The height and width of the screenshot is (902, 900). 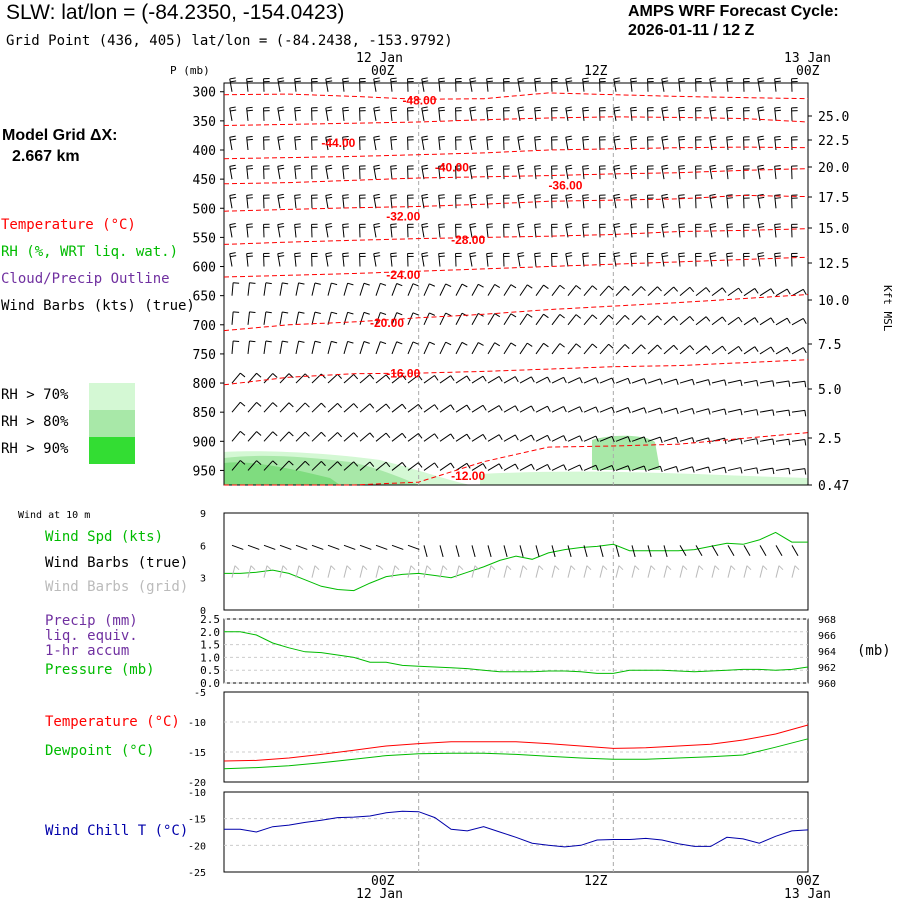 What do you see at coordinates (516, 829) in the screenshot?
I see `wind-chill-line` at bounding box center [516, 829].